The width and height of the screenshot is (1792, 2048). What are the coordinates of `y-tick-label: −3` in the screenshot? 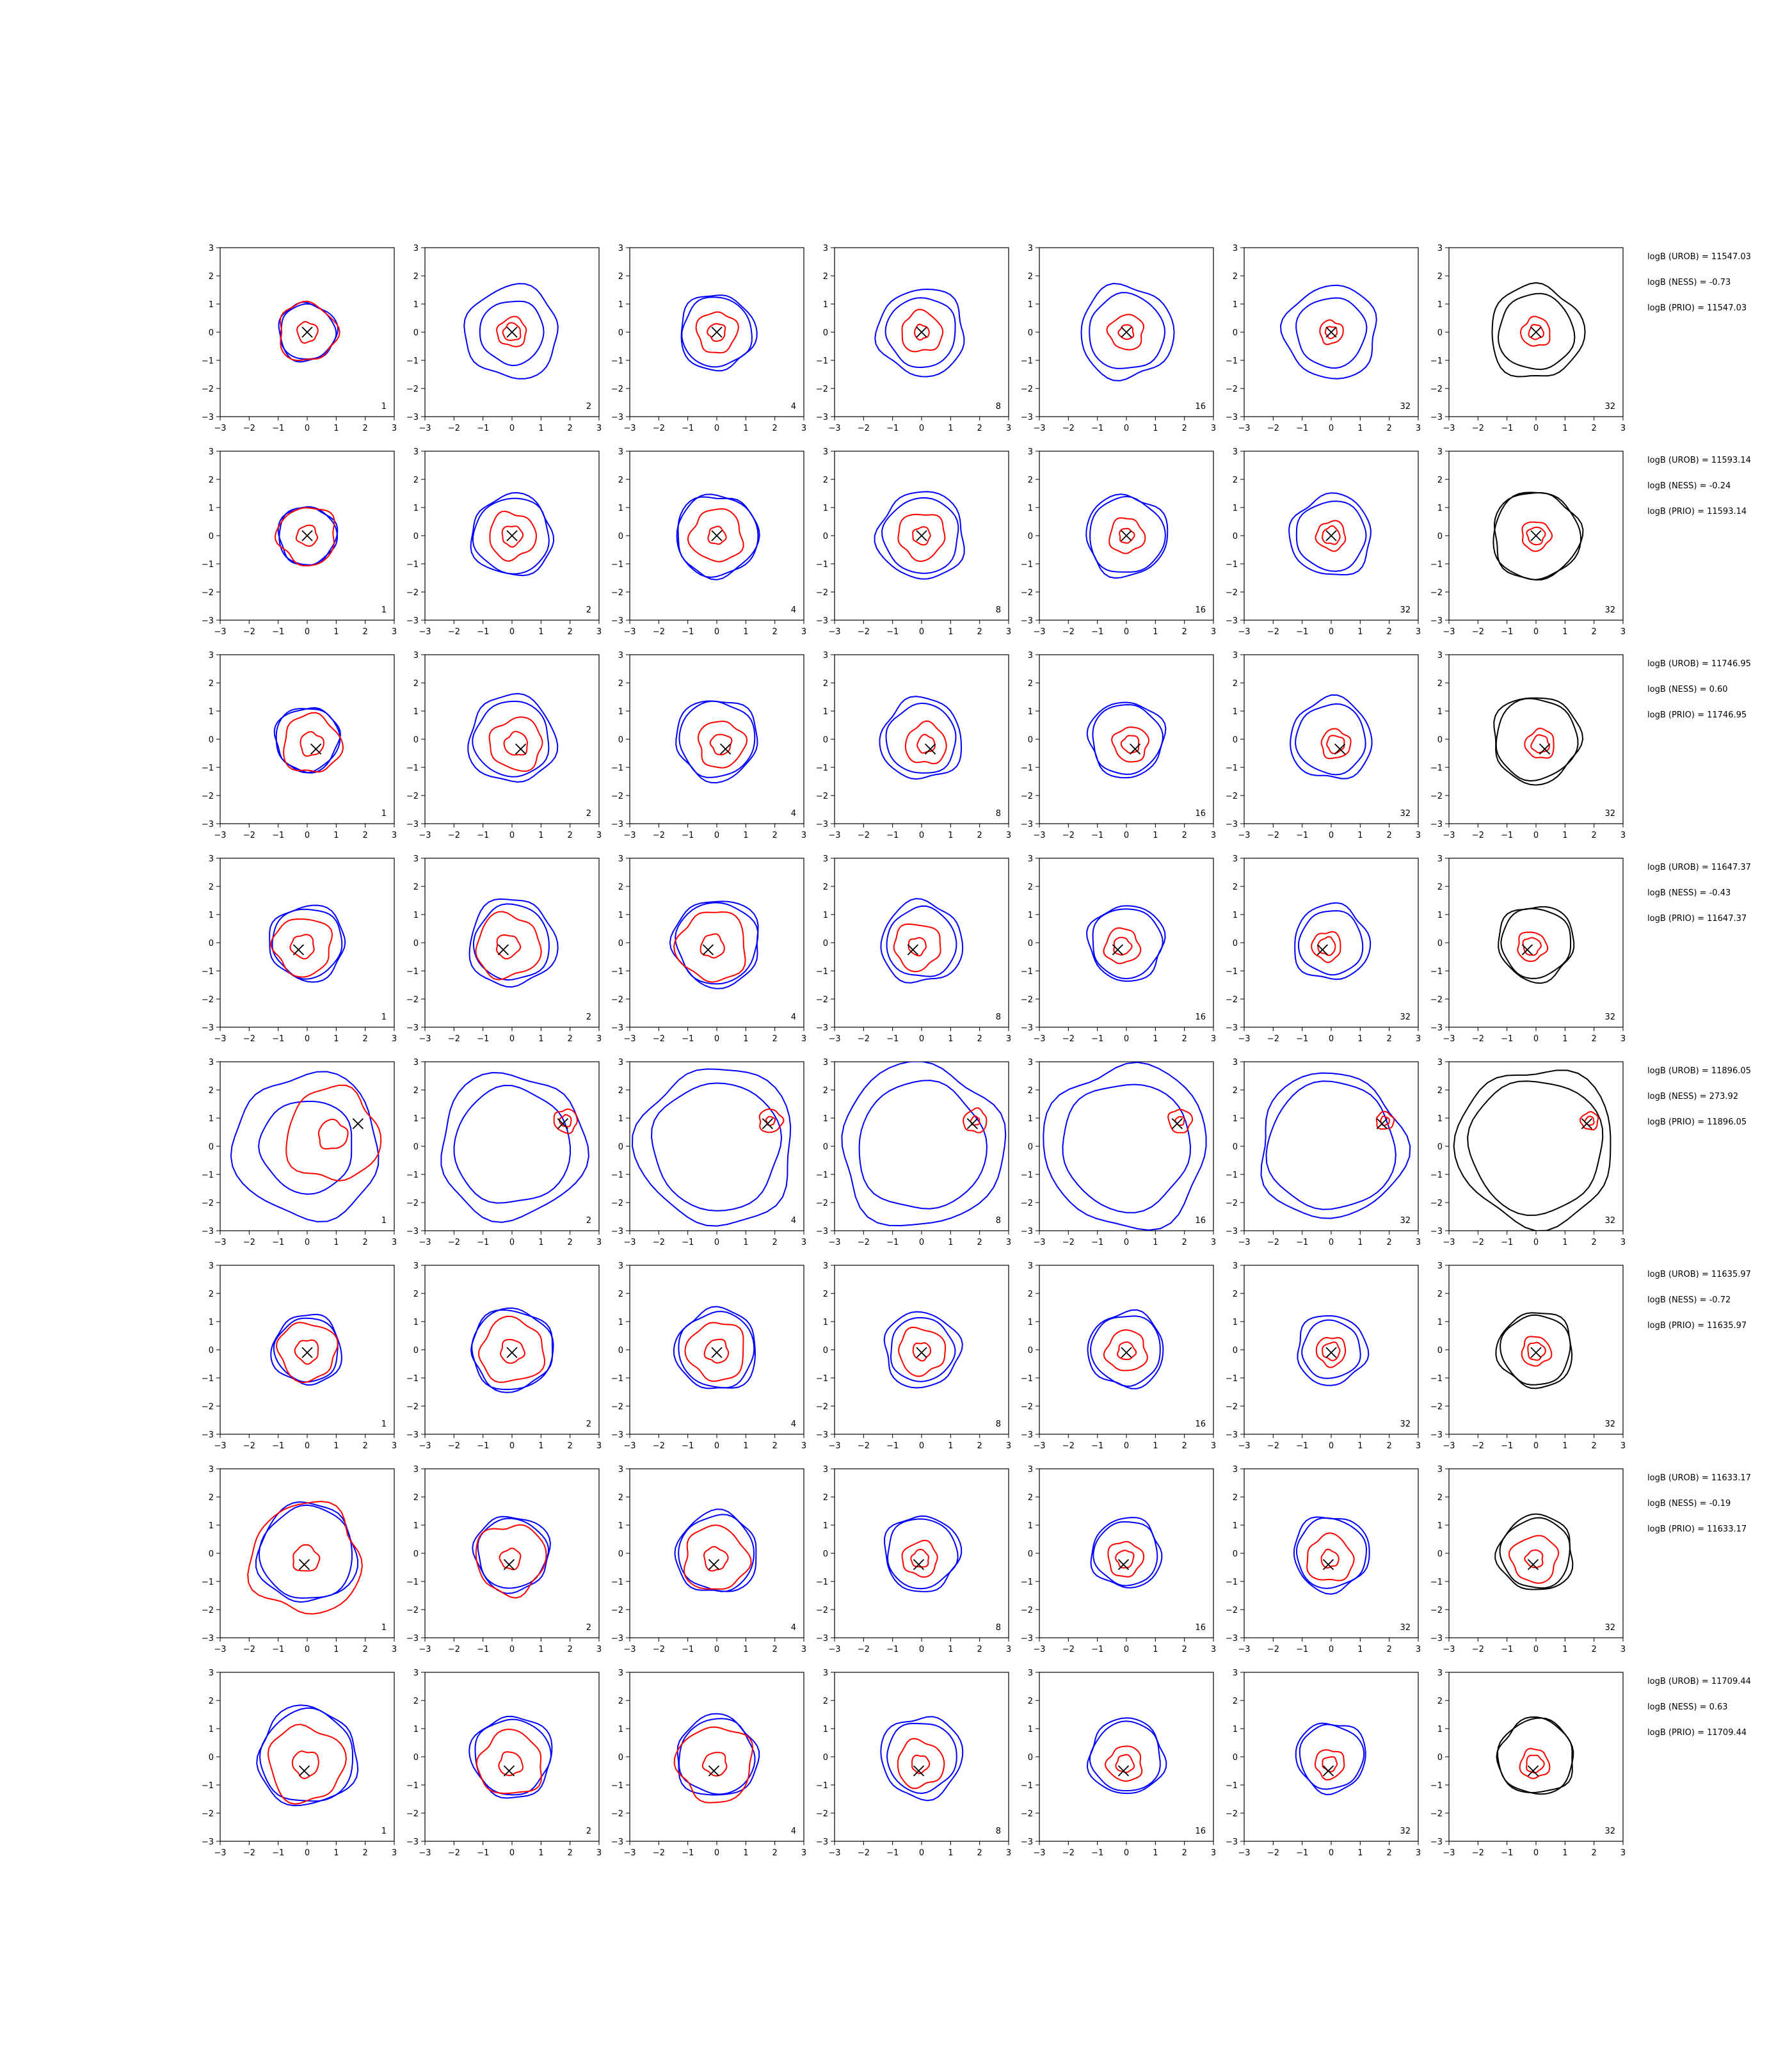 It's located at (208, 1231).